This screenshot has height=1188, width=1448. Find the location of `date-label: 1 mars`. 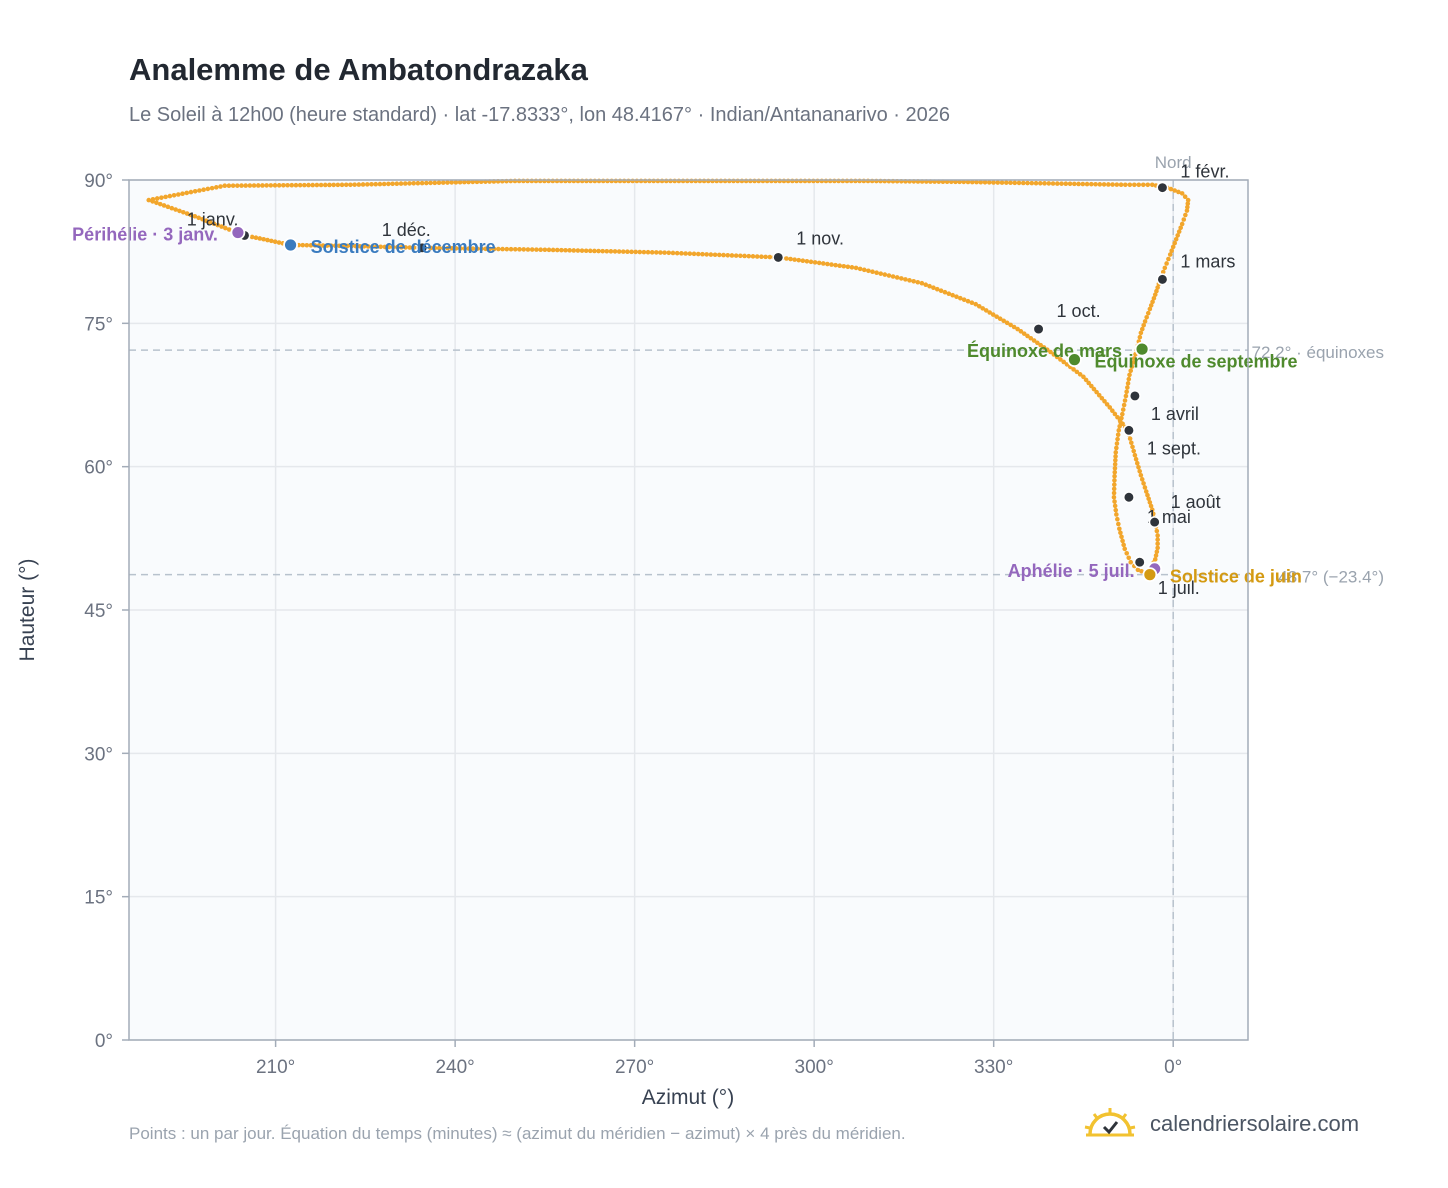

date-label: 1 mars is located at coordinates (1207, 261).